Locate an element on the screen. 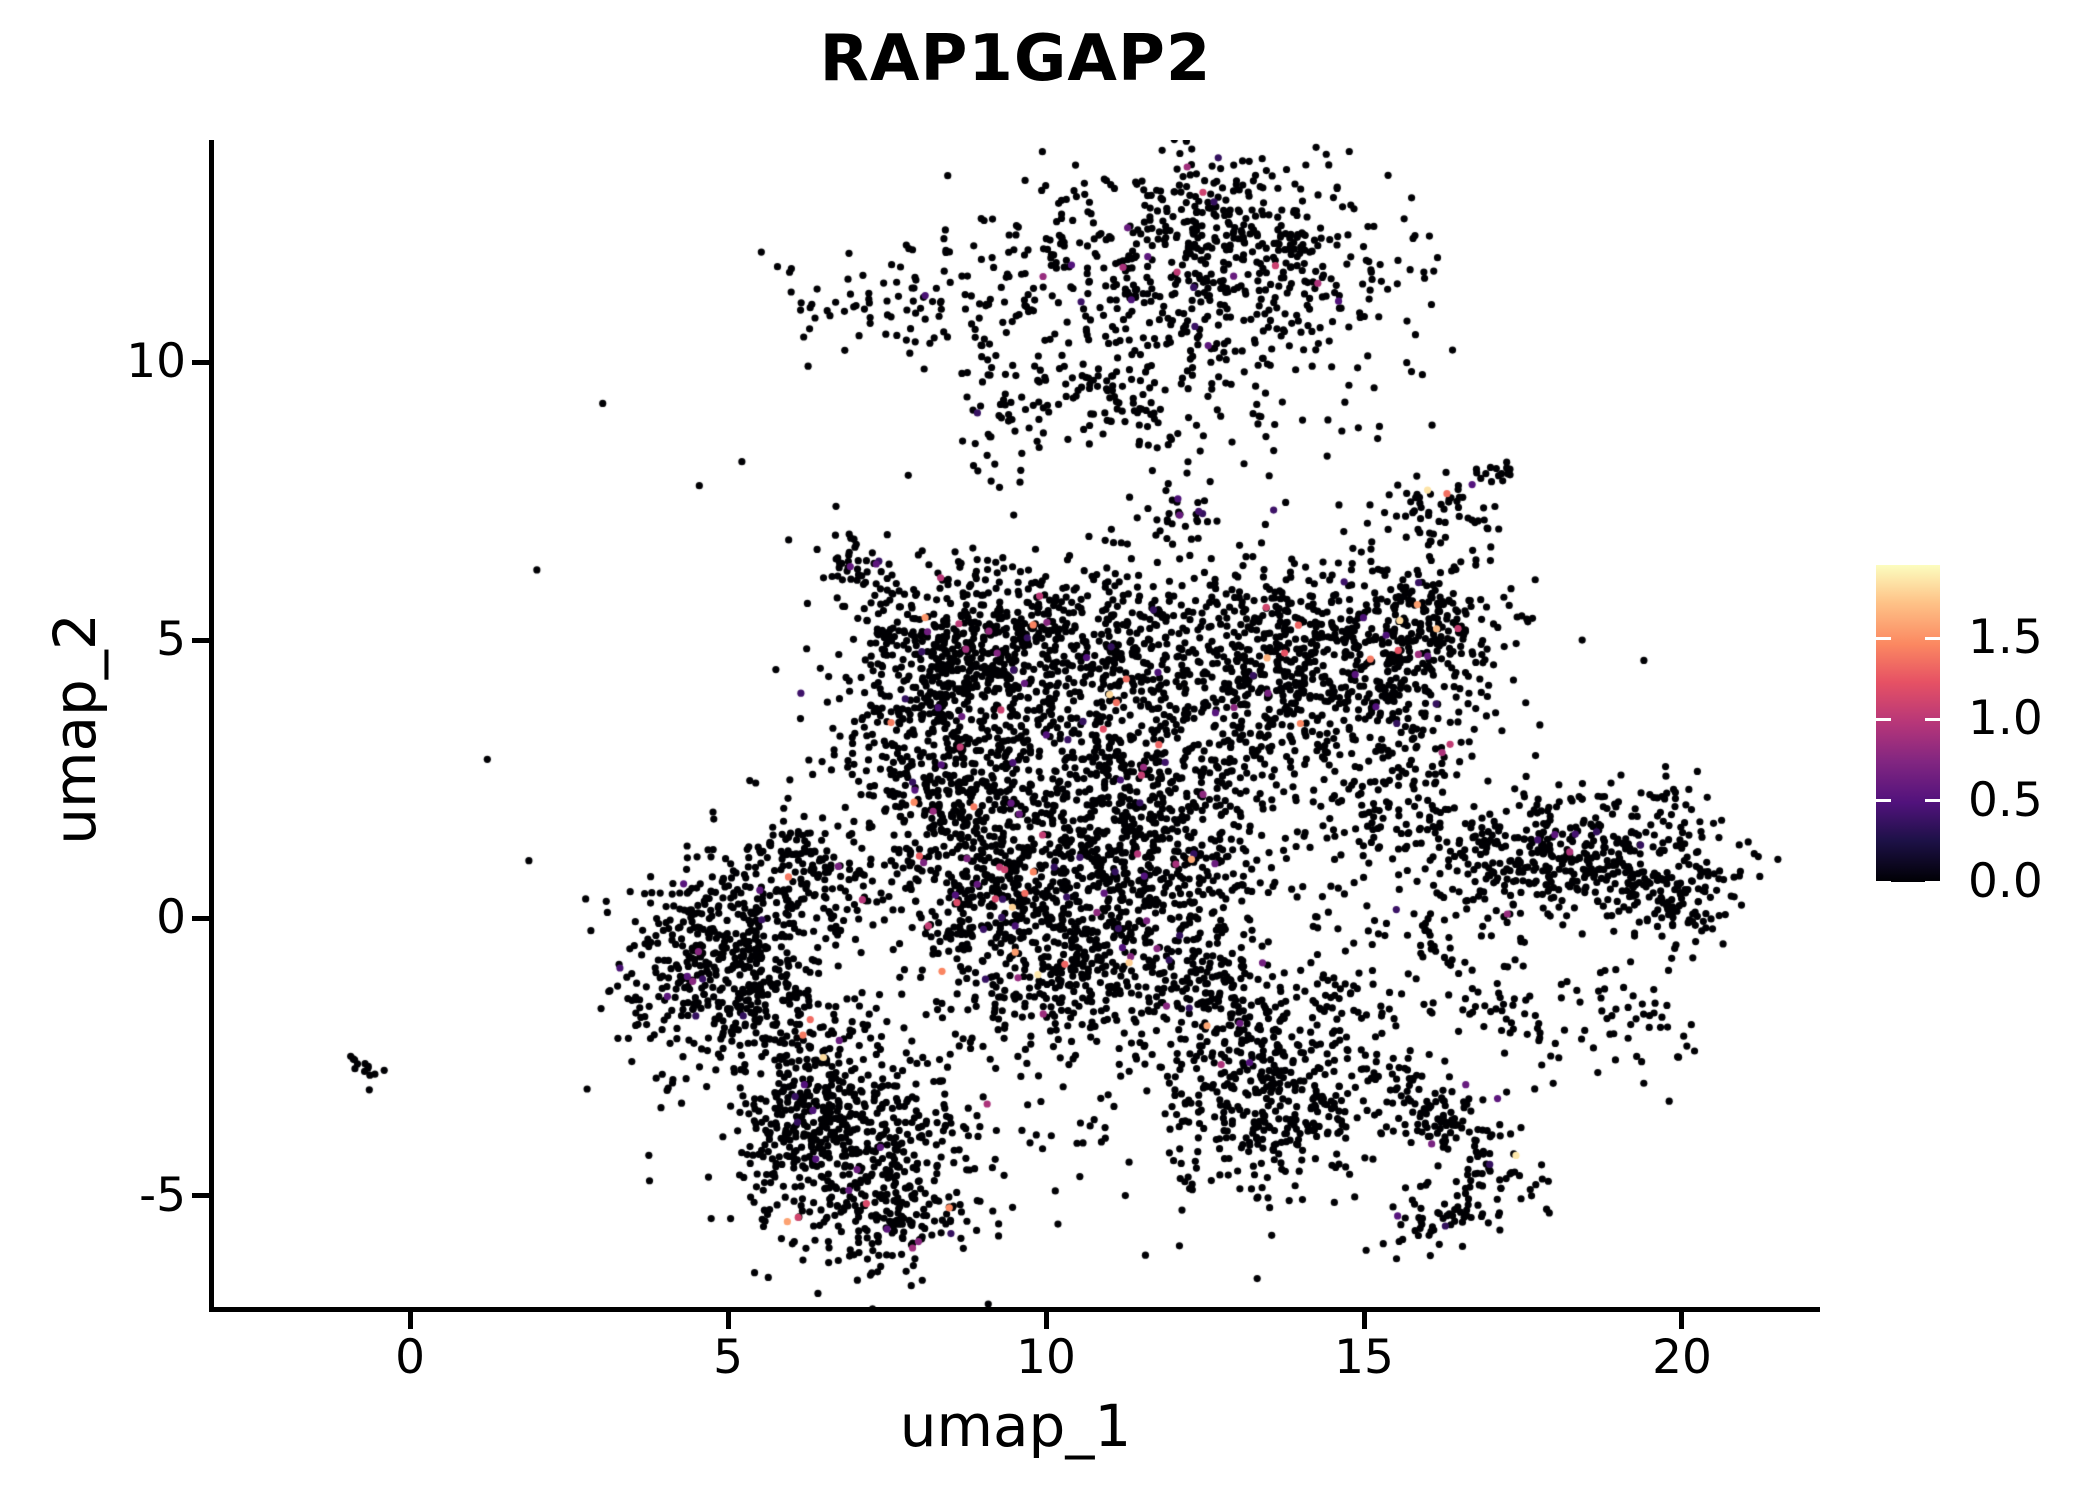 The image size is (2100, 1500). x-tick-label: 10 is located at coordinates (1046, 1357).